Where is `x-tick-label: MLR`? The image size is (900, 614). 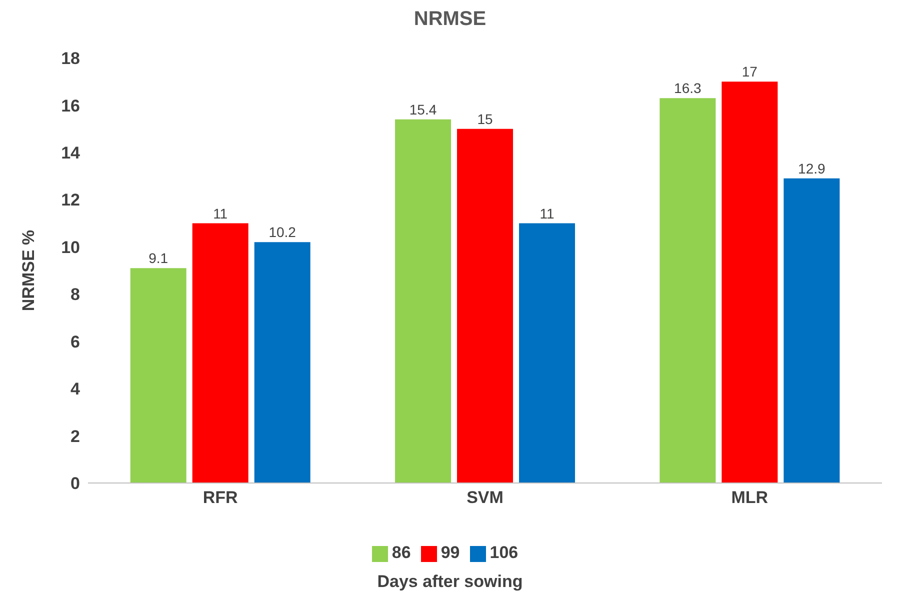 x-tick-label: MLR is located at coordinates (749, 498).